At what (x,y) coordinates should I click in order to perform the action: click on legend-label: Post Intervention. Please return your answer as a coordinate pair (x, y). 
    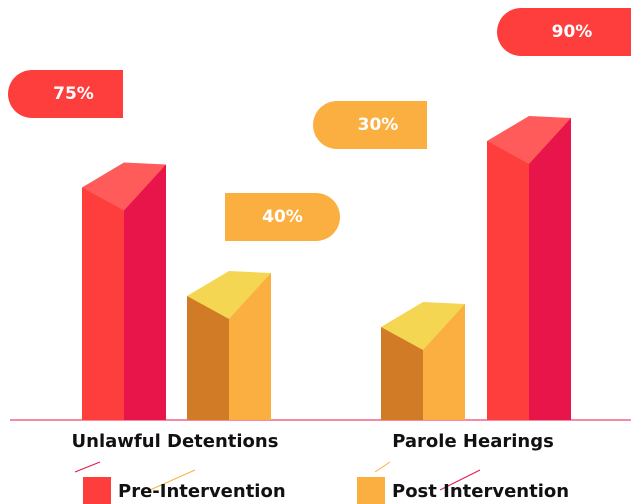
    Looking at the image, I should click on (480, 491).